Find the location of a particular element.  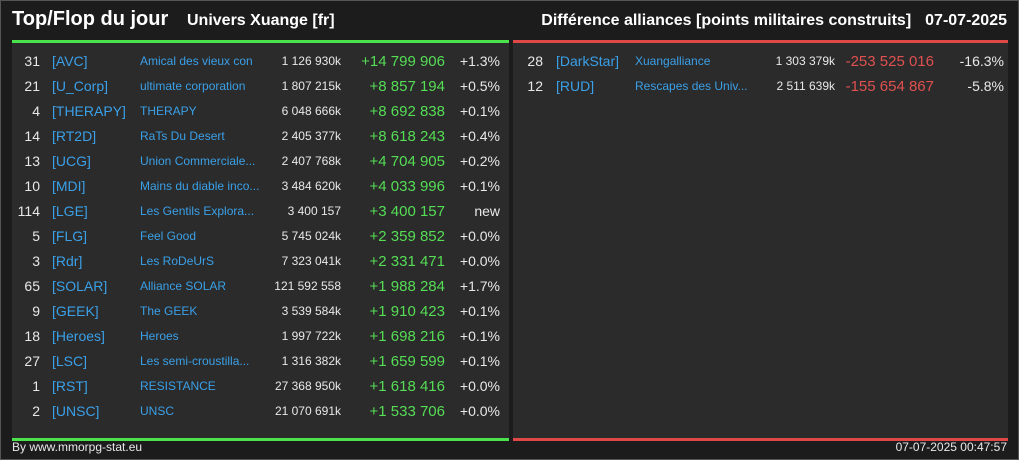

points-difference: +1 988 284 is located at coordinates (407, 286).